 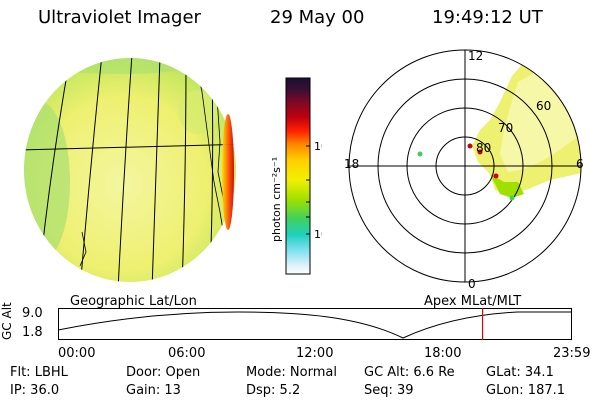 I want to click on altitude-tick-min: 1.8, so click(x=32, y=332).